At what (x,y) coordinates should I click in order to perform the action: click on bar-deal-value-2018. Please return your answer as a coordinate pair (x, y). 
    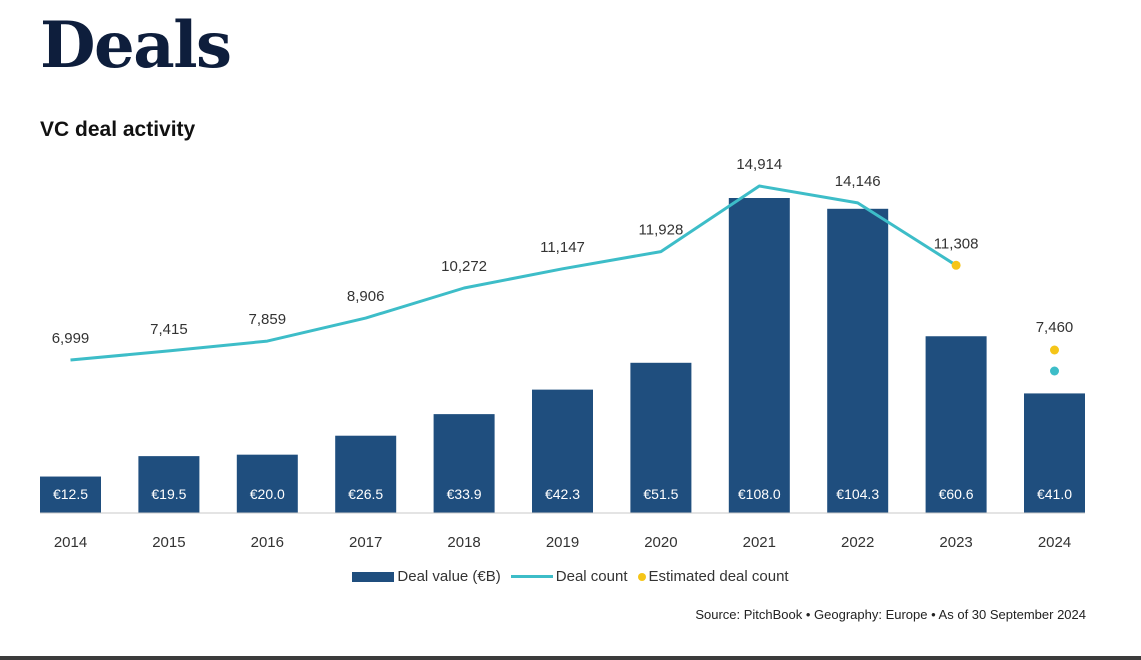
    Looking at the image, I should click on (464, 463).